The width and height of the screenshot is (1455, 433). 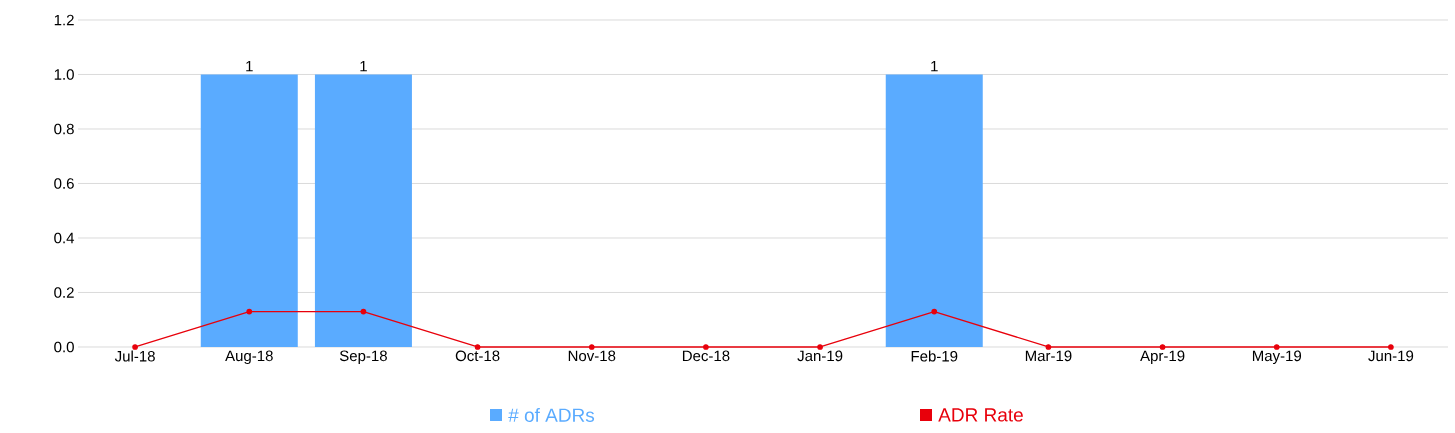 I want to click on y-tick-label: 1.2, so click(x=64, y=20).